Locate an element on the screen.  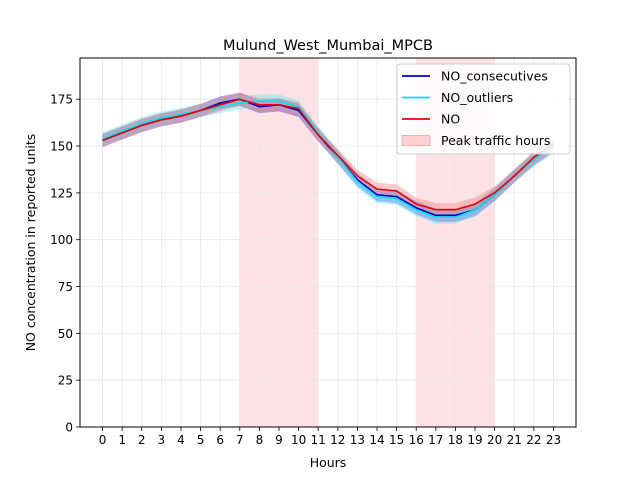
x-tick-label: 3 is located at coordinates (162, 440).